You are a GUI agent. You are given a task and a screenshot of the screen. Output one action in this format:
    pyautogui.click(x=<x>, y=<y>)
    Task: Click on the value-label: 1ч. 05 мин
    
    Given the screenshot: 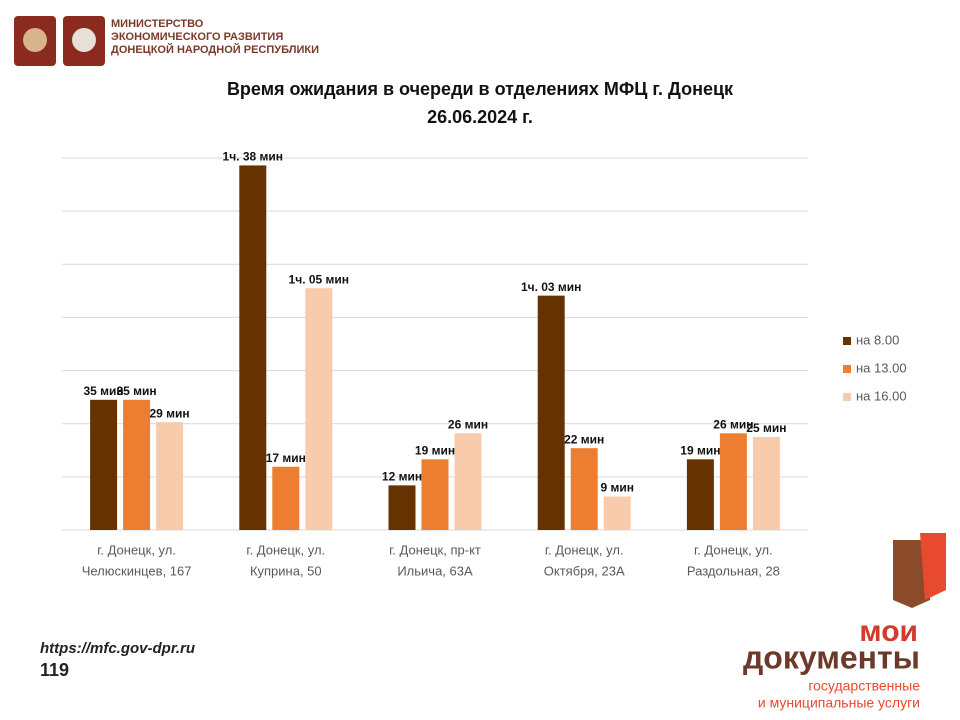 What is the action you would take?
    pyautogui.click(x=319, y=279)
    